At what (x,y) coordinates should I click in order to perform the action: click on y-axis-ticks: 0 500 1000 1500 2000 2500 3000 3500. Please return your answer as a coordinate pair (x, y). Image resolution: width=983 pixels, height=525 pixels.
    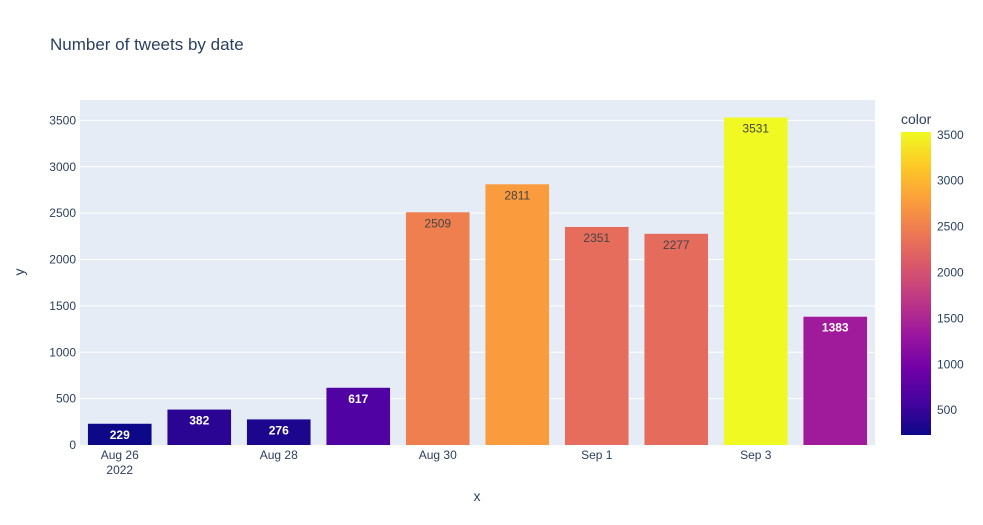
    Looking at the image, I should click on (62, 282).